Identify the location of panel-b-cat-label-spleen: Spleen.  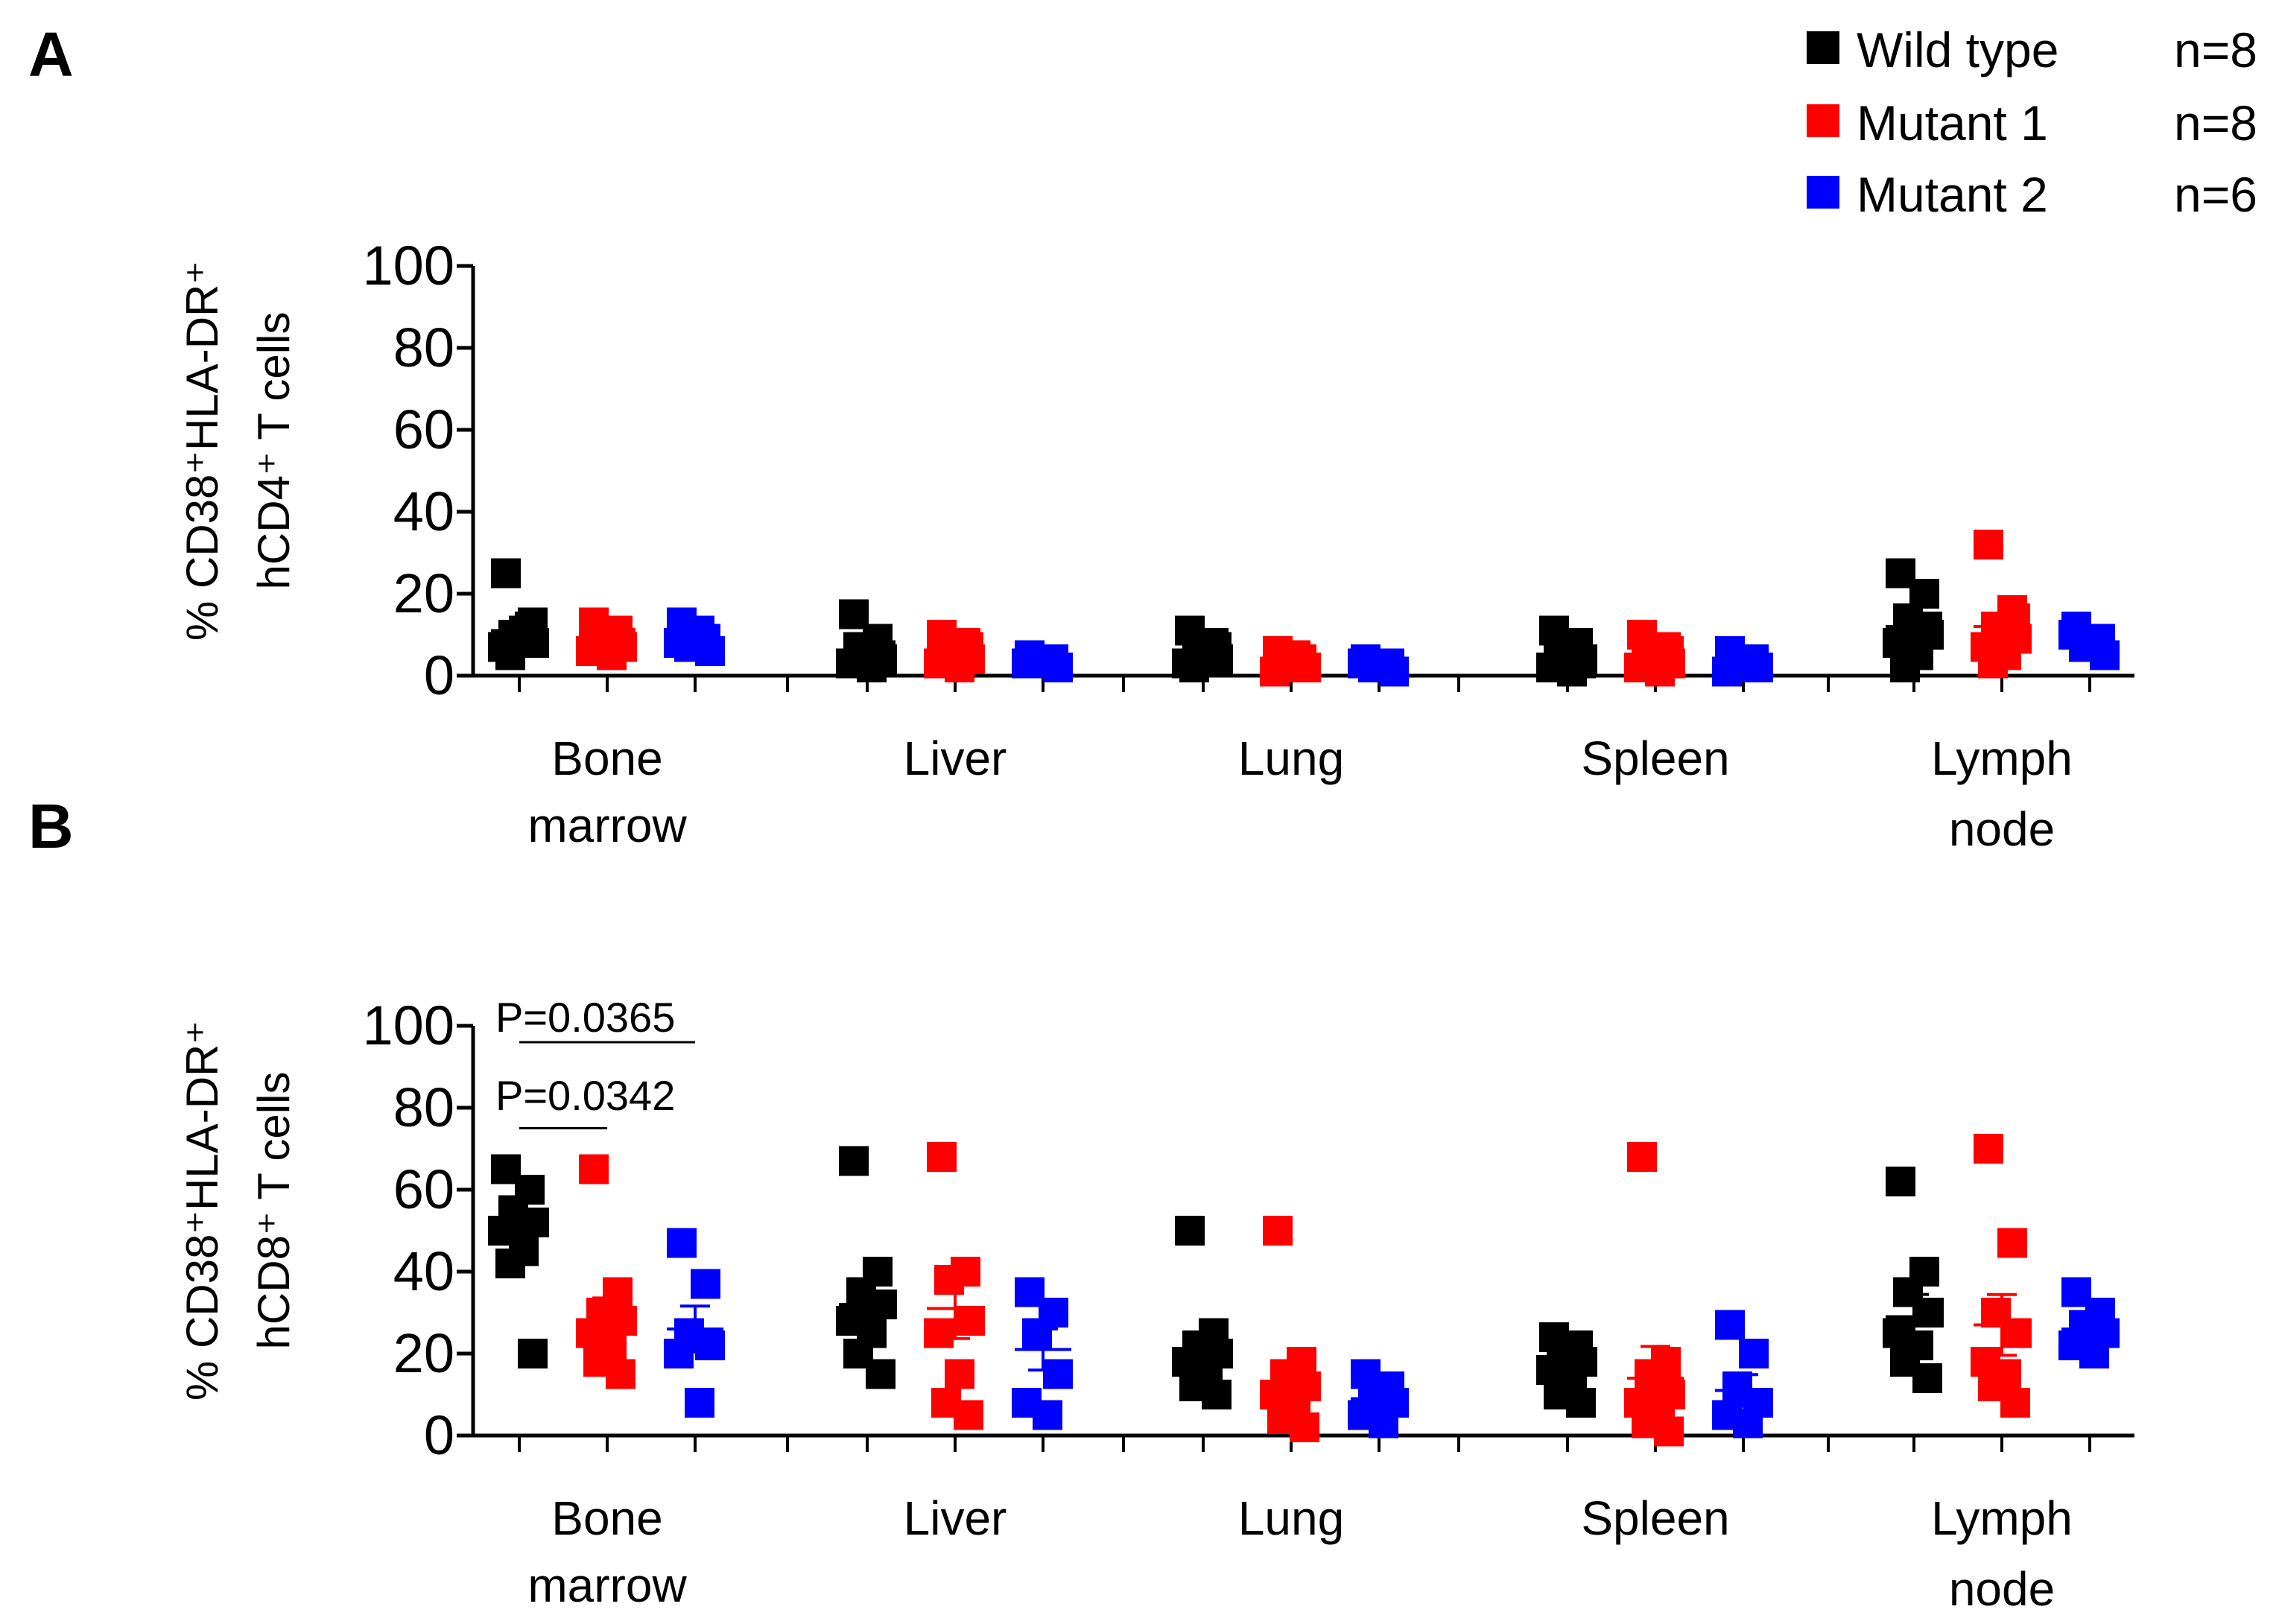
(1655, 1518).